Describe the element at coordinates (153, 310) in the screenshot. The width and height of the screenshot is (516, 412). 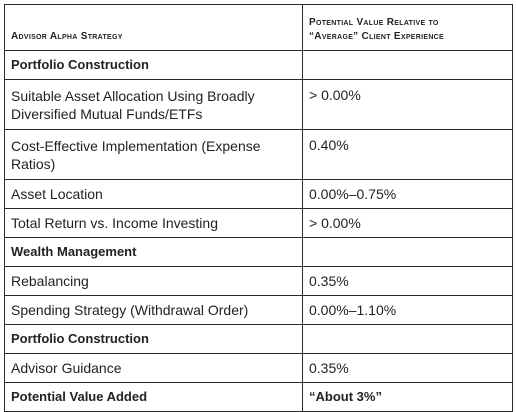
I see `row-label: Spending Strategy (Withdrawal Order)` at that location.